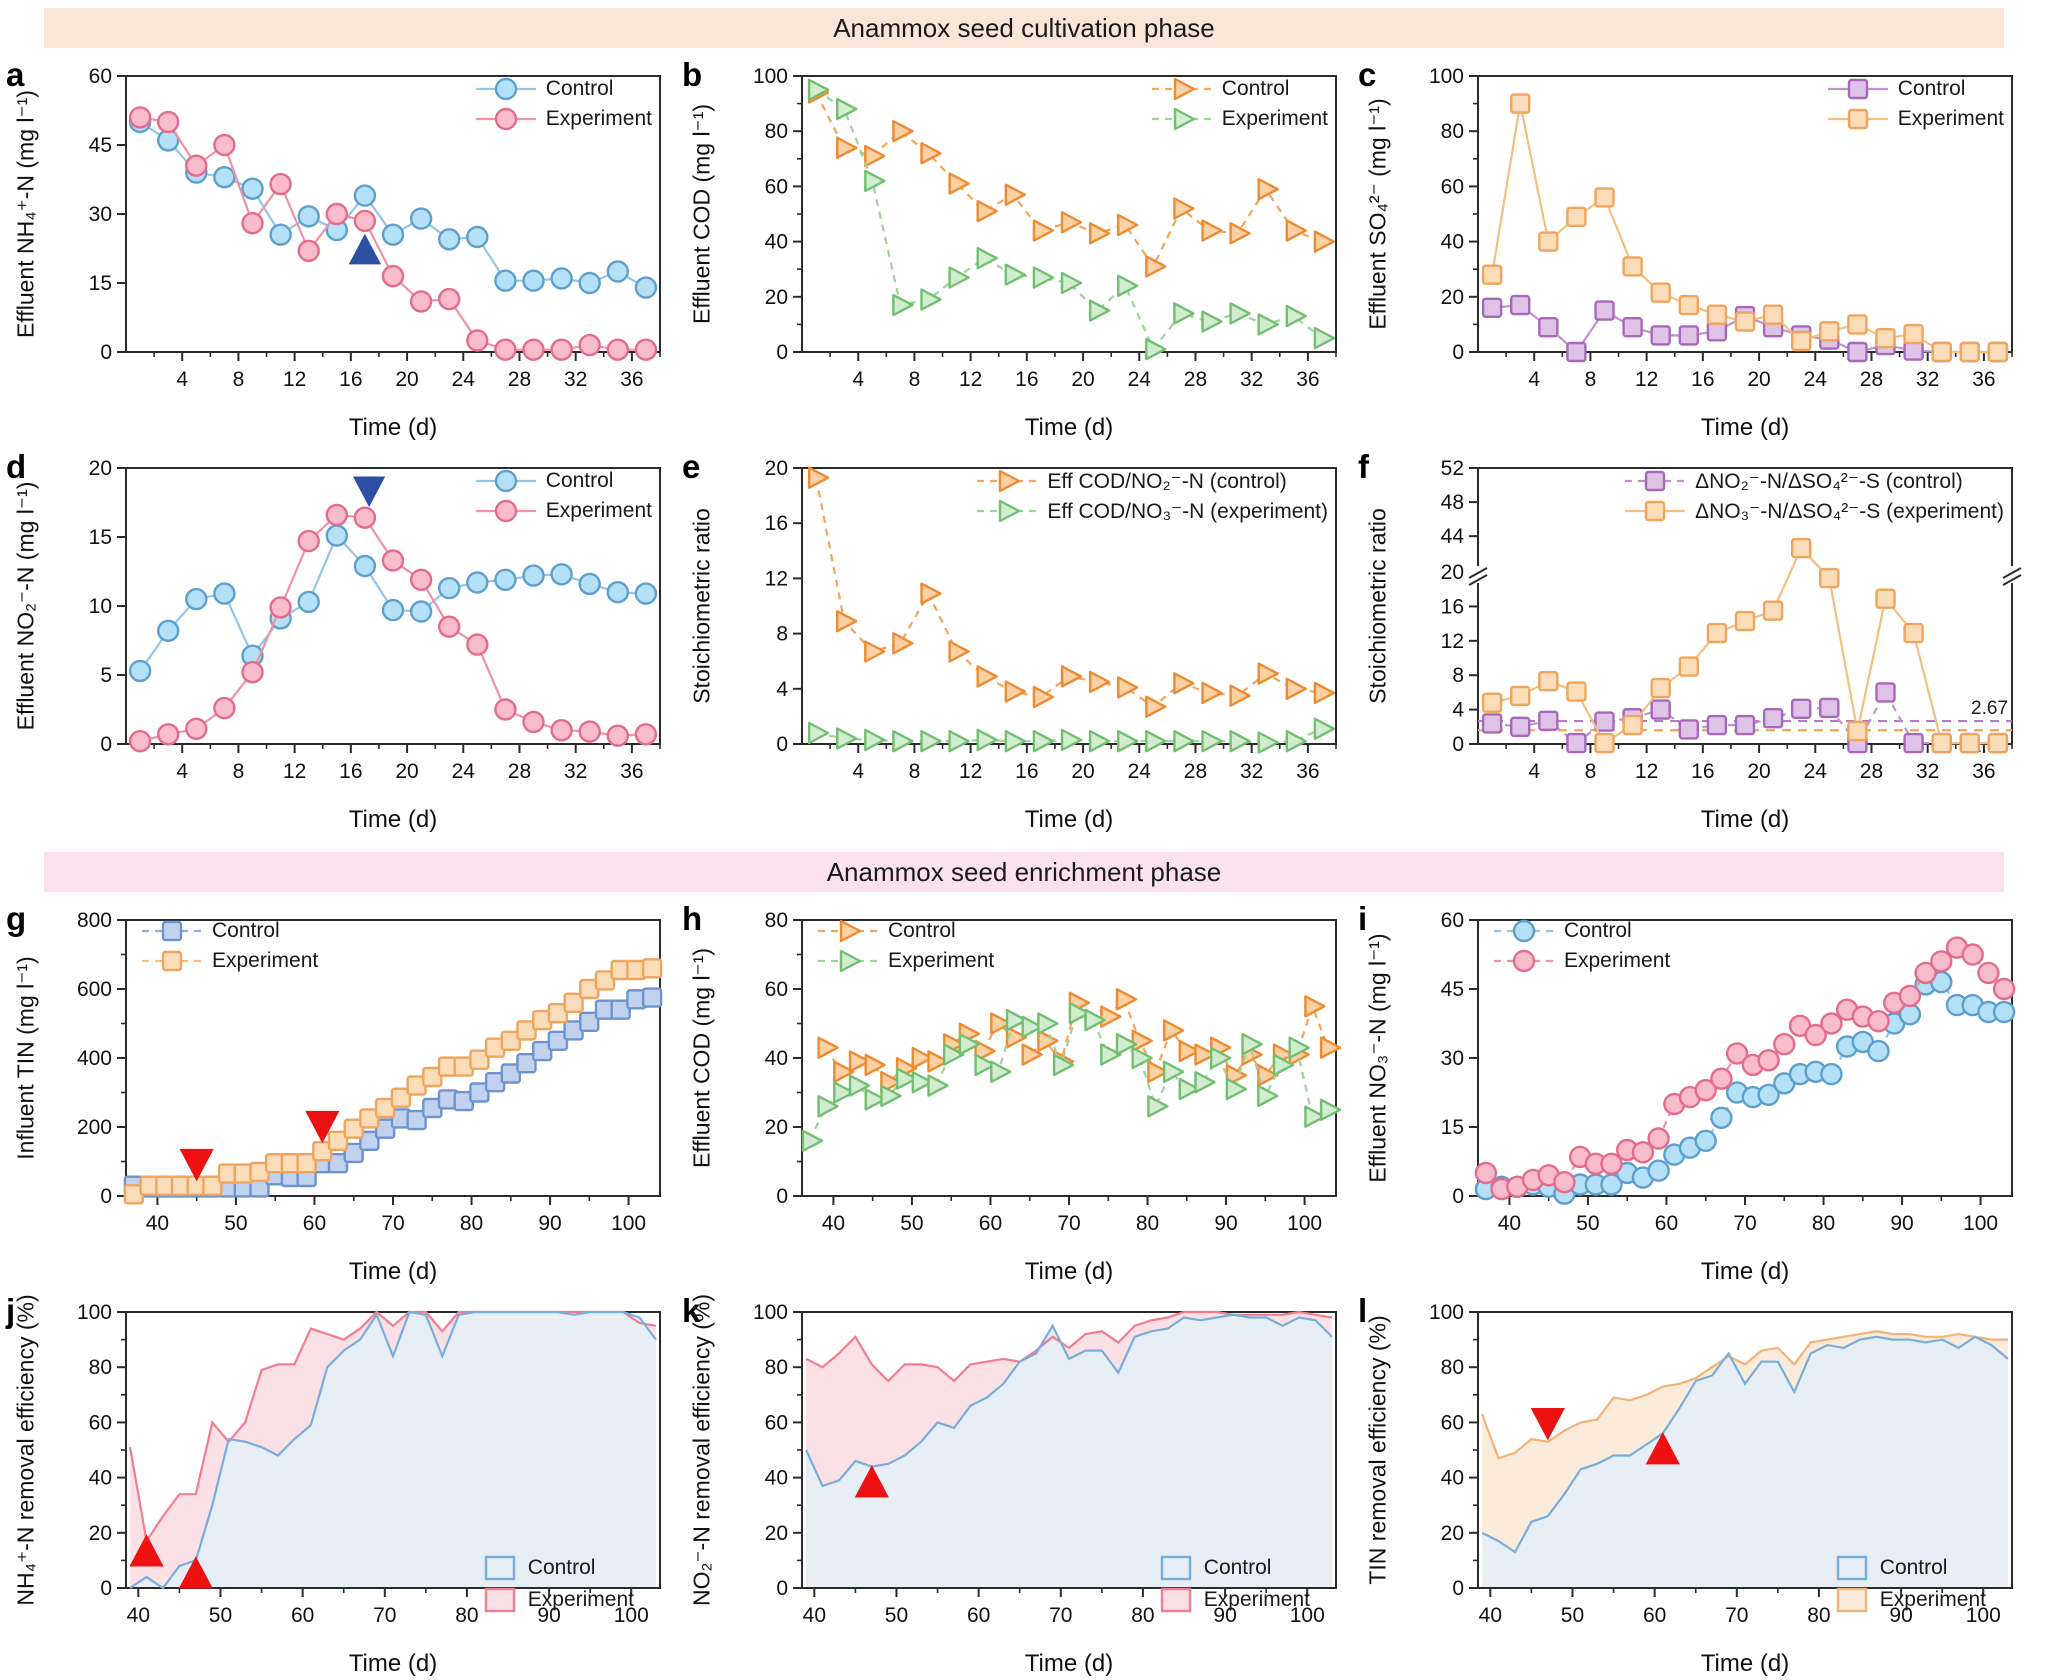  What do you see at coordinates (548, 1615) in the screenshot?
I see `svg-text: 90` at bounding box center [548, 1615].